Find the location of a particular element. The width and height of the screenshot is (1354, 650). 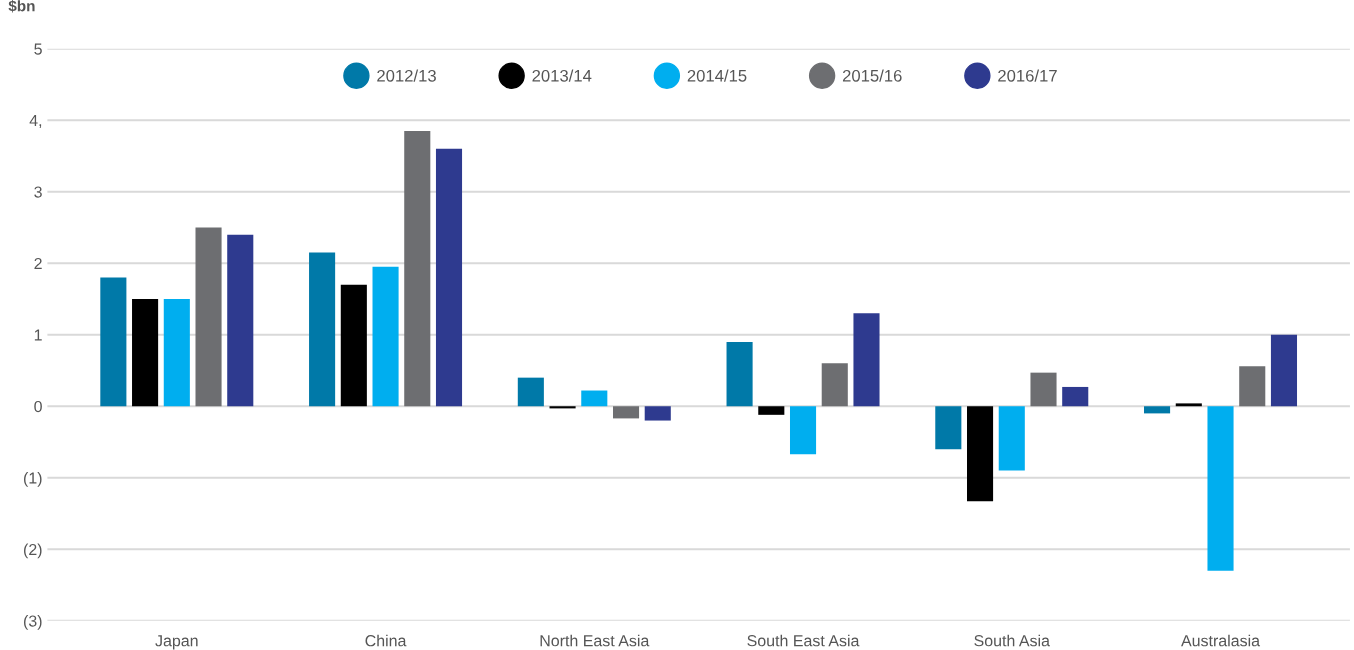

y-tick-label: (3) is located at coordinates (33, 622).